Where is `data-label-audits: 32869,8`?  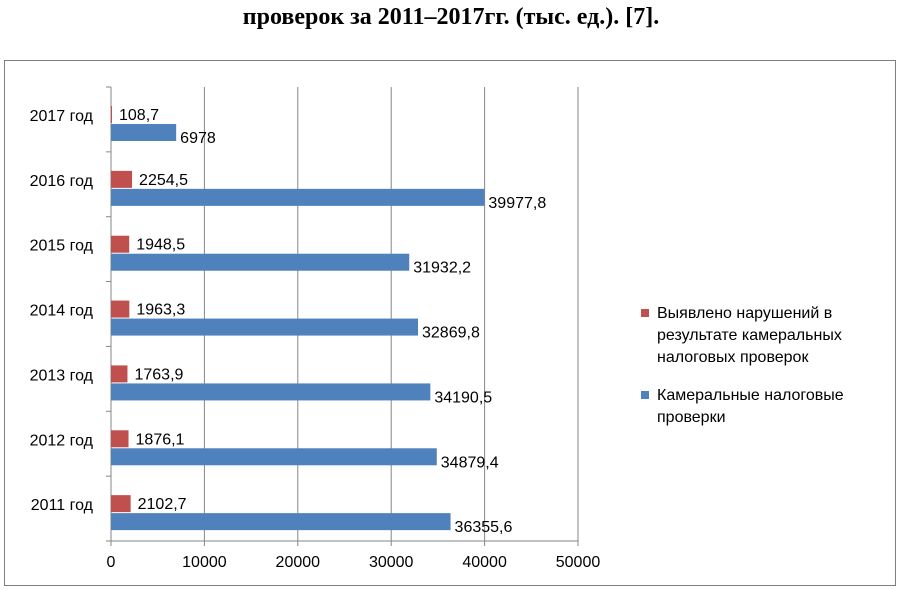 data-label-audits: 32869,8 is located at coordinates (451, 333).